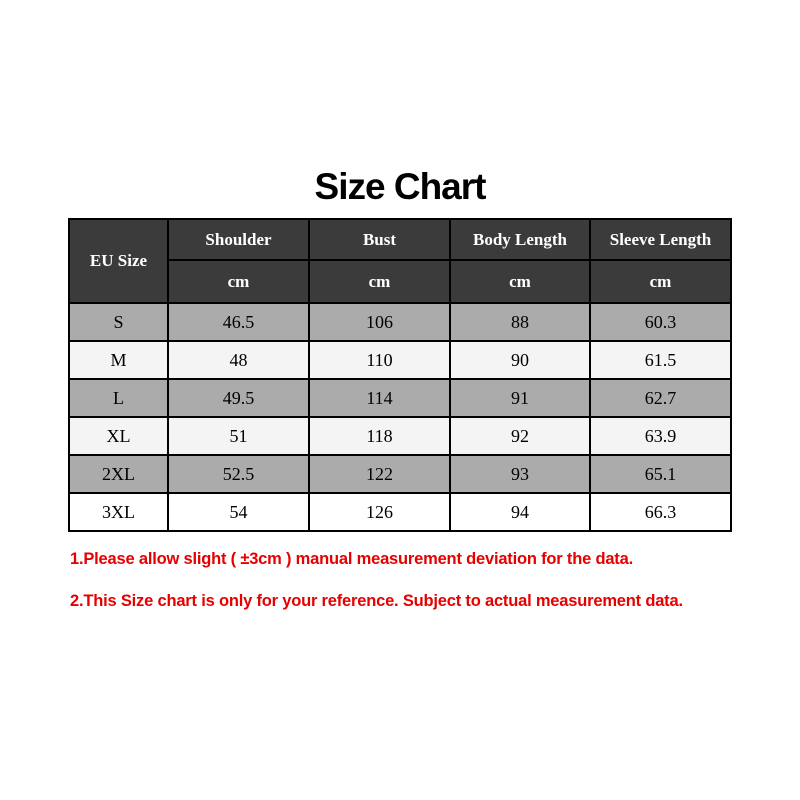 The height and width of the screenshot is (800, 800). What do you see at coordinates (379, 239) in the screenshot?
I see `header-bust: Bust` at bounding box center [379, 239].